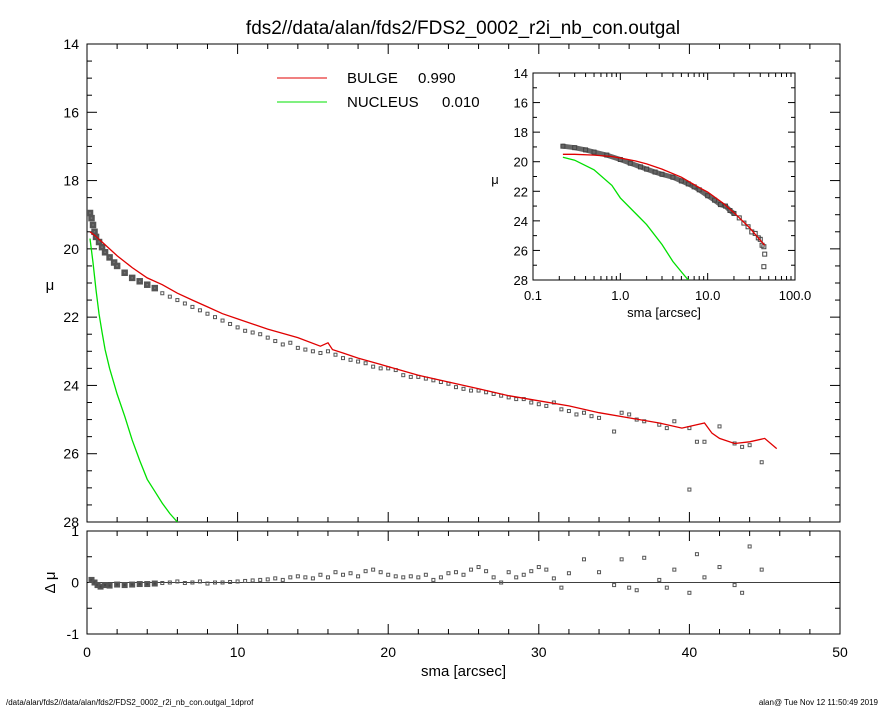 This screenshot has height=708, width=885. Describe the element at coordinates (764, 267) in the screenshot. I see `inset-outlier-point` at that location.